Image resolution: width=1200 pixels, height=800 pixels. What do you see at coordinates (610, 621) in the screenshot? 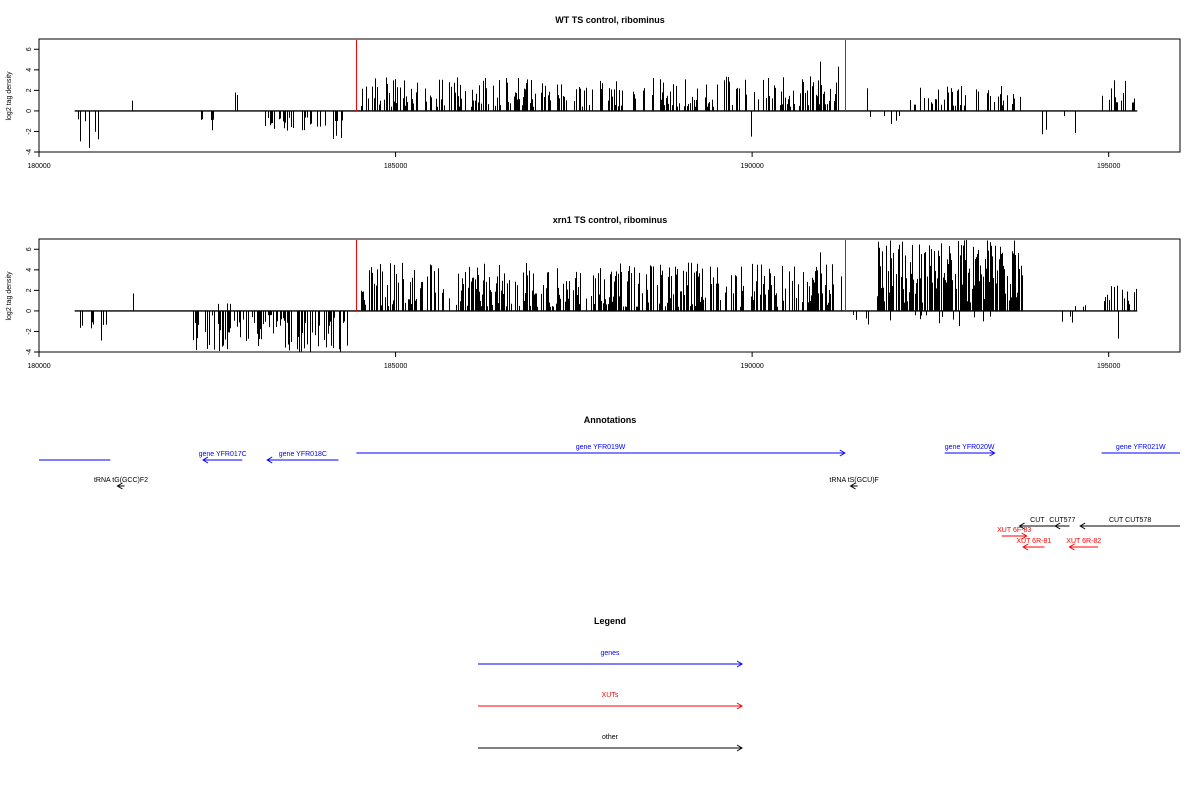
I see `legend-title: Legend` at bounding box center [610, 621].